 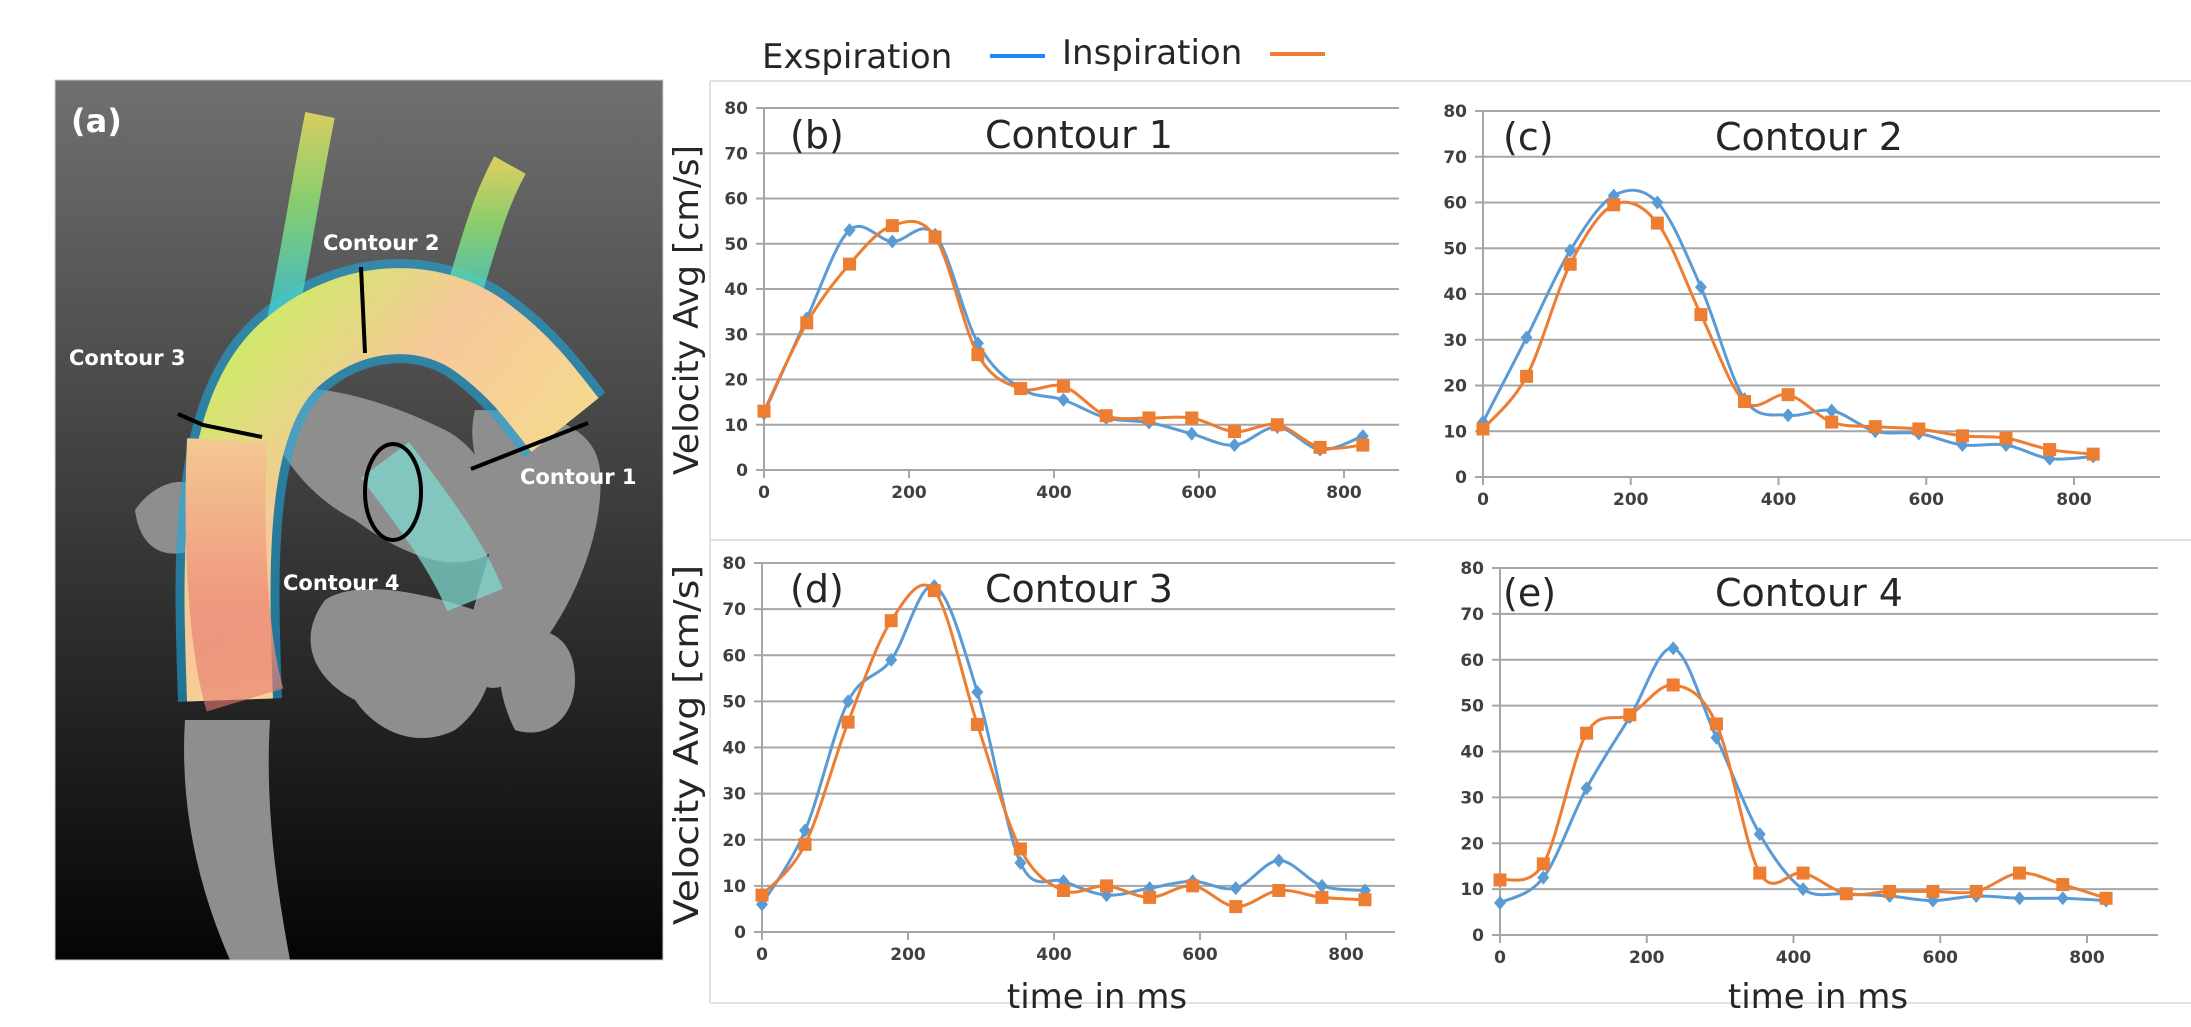 I want to click on panel-a-label: (a), so click(x=96, y=121).